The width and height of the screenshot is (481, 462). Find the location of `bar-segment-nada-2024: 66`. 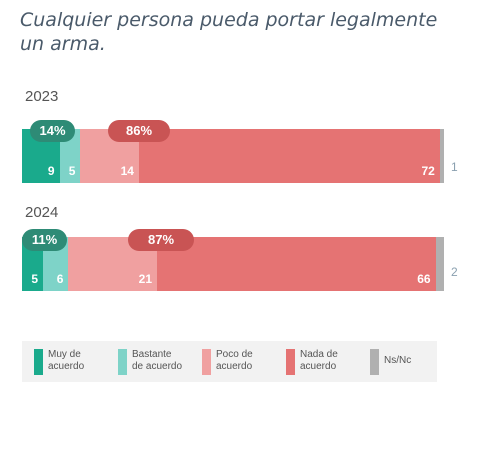

bar-segment-nada-2024: 66 is located at coordinates (296, 264).